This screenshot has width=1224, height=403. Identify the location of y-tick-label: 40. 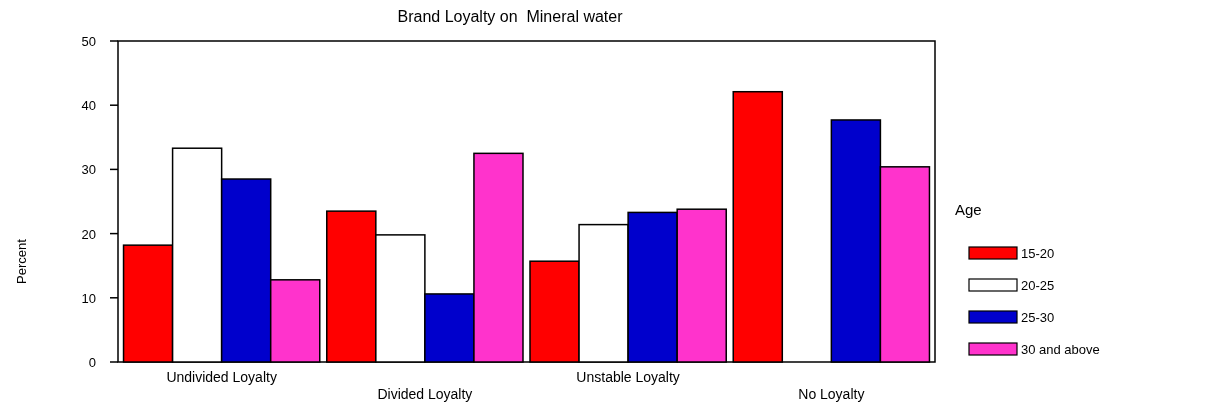
(88, 106).